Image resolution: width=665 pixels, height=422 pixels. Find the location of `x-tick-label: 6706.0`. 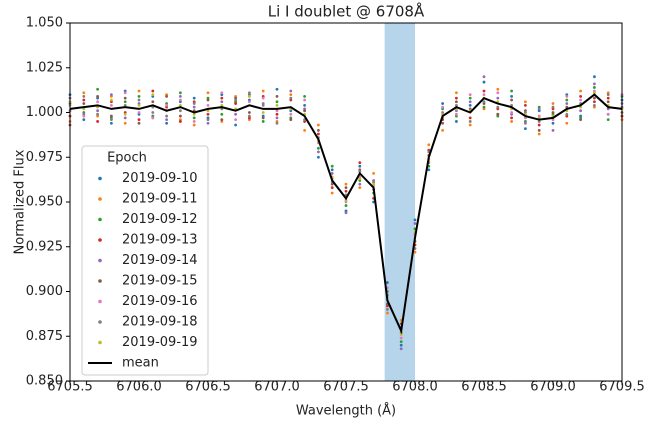

x-tick-label: 6706.0 is located at coordinates (139, 387).